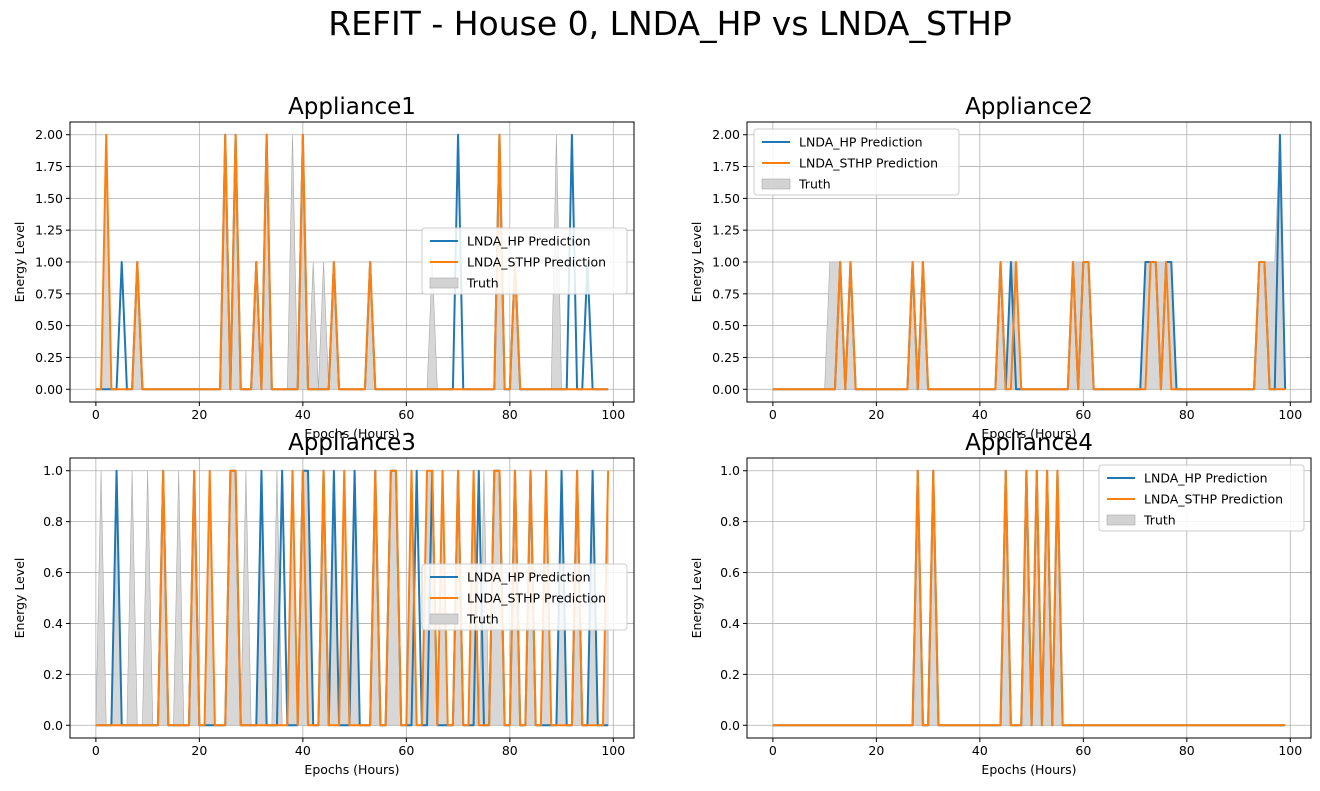 The width and height of the screenshot is (1320, 791). Describe the element at coordinates (726, 357) in the screenshot. I see `y-tick-label: 0.25` at that location.